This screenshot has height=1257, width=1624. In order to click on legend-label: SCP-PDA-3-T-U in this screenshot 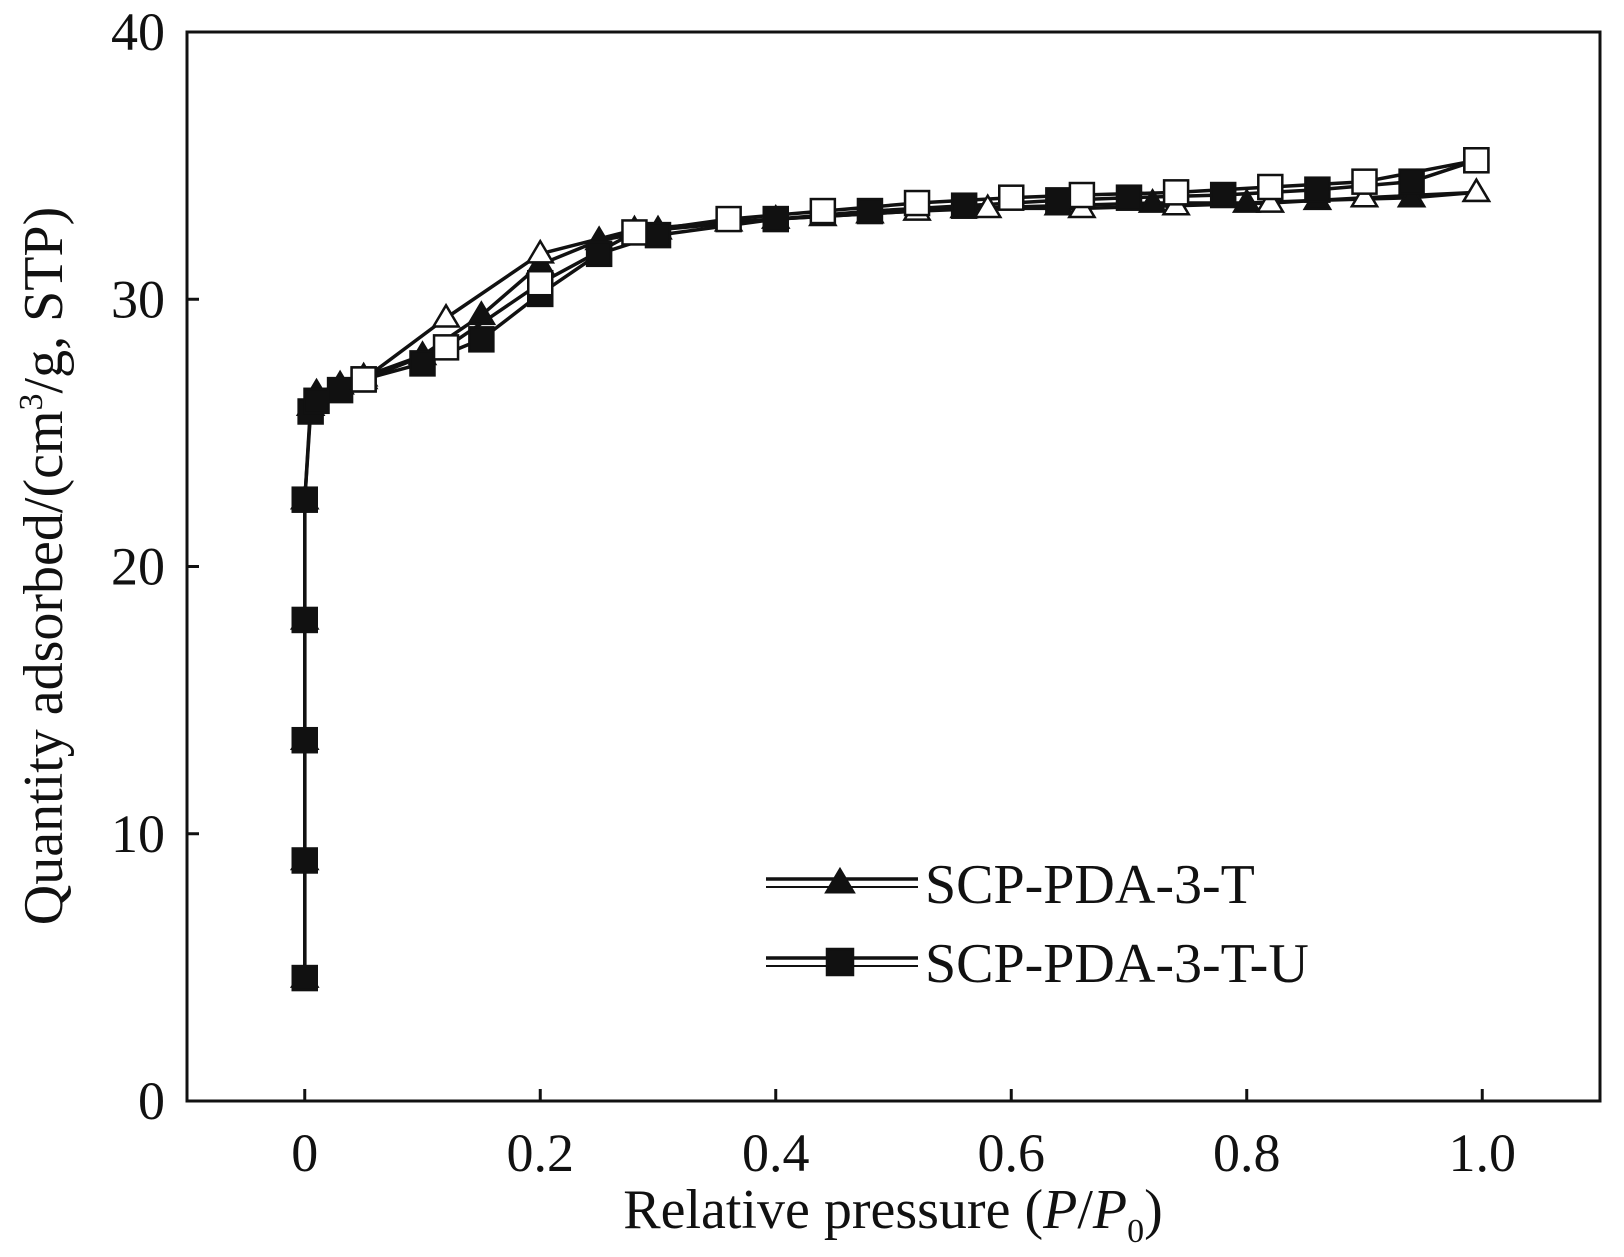, I will do `click(1117, 964)`.